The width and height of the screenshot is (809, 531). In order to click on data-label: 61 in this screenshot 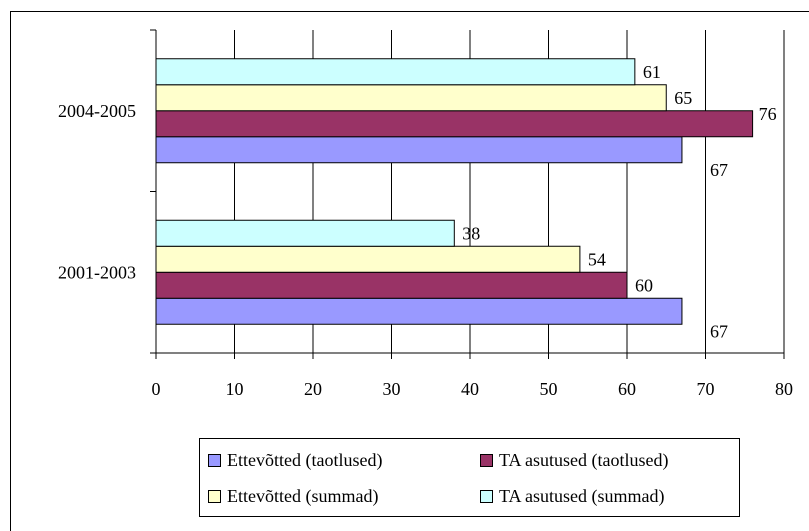, I will do `click(652, 72)`.